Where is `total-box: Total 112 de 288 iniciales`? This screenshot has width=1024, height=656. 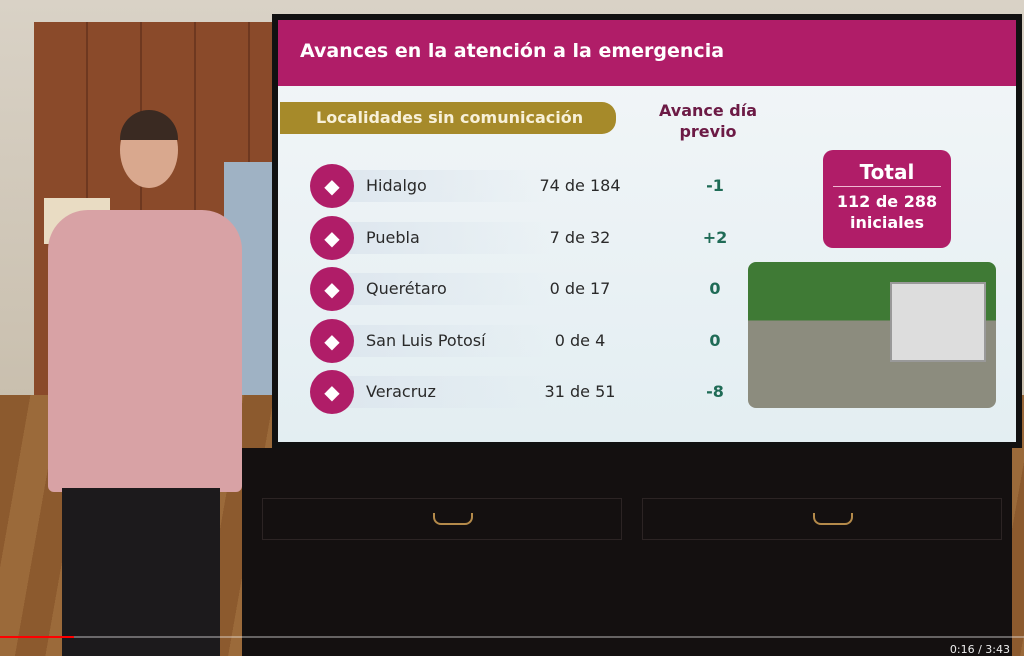
total-box: Total 112 de 288 iniciales is located at coordinates (887, 199).